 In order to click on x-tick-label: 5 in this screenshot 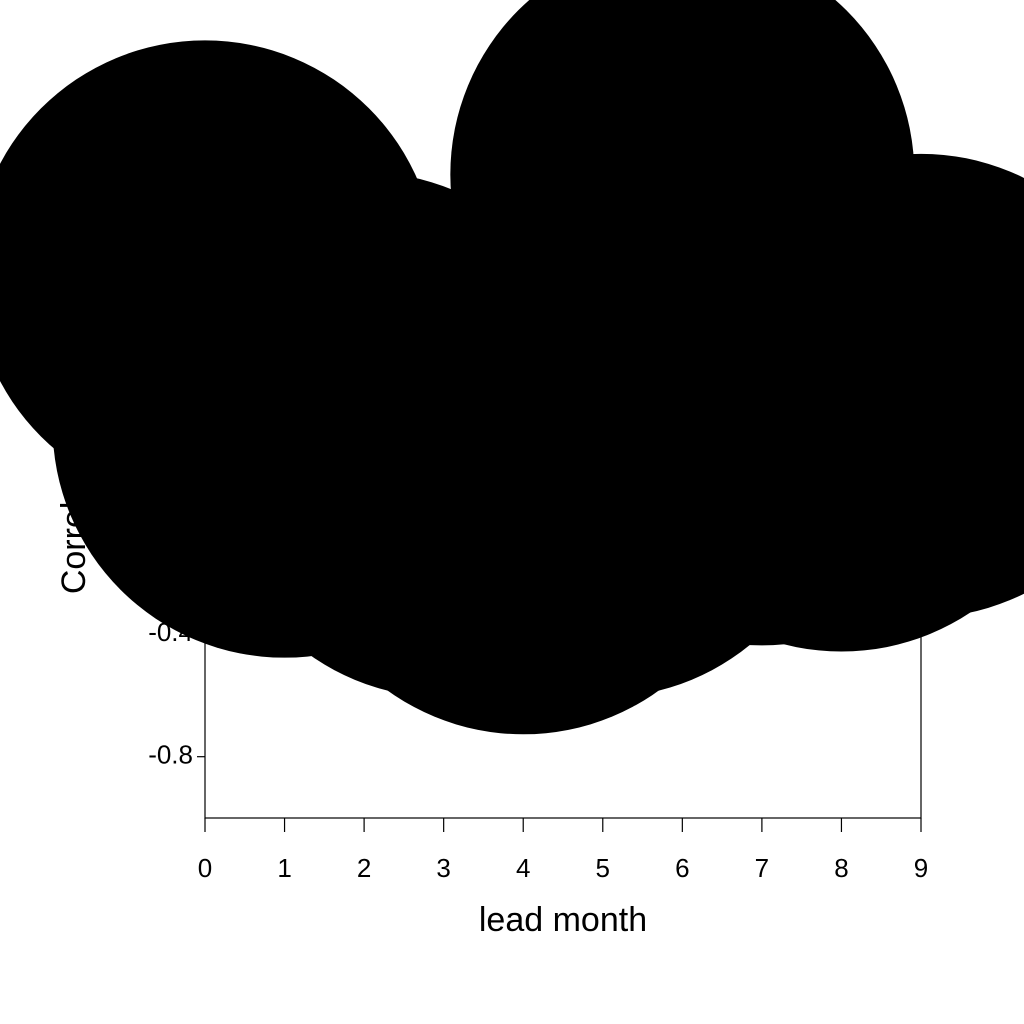, I will do `click(603, 868)`.